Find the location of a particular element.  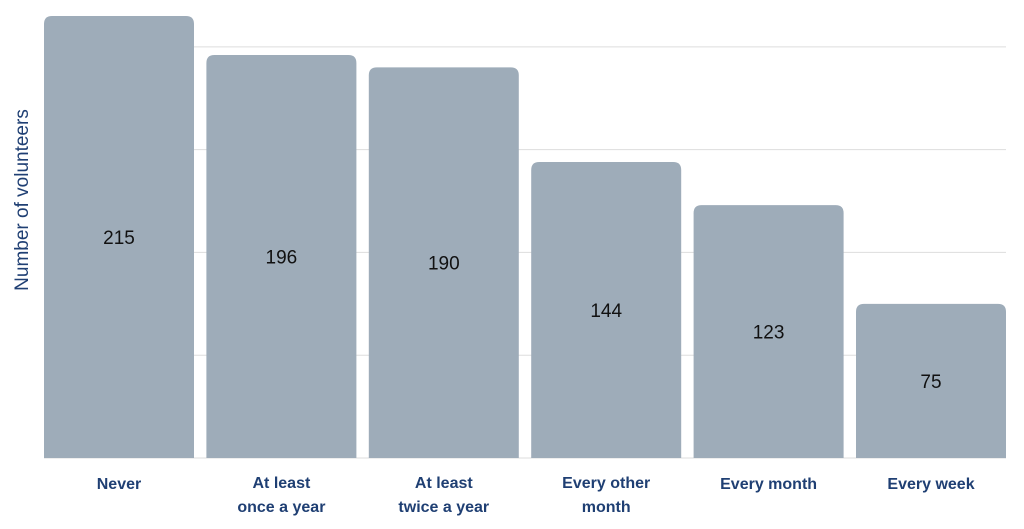

bar-value-label: 190 is located at coordinates (444, 264).